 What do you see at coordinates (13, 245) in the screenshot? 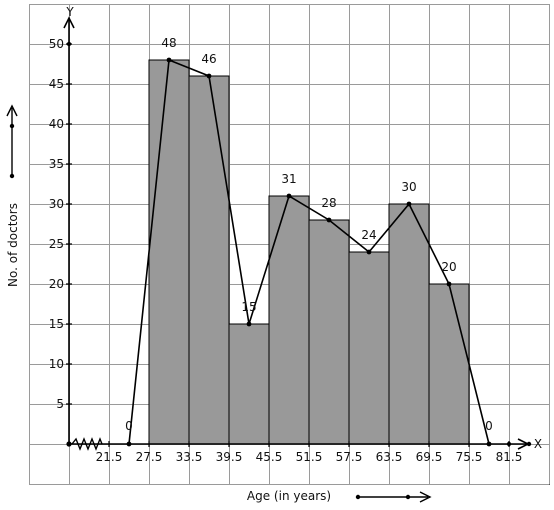
I see `y-axis-title: No. of doctors` at bounding box center [13, 245].